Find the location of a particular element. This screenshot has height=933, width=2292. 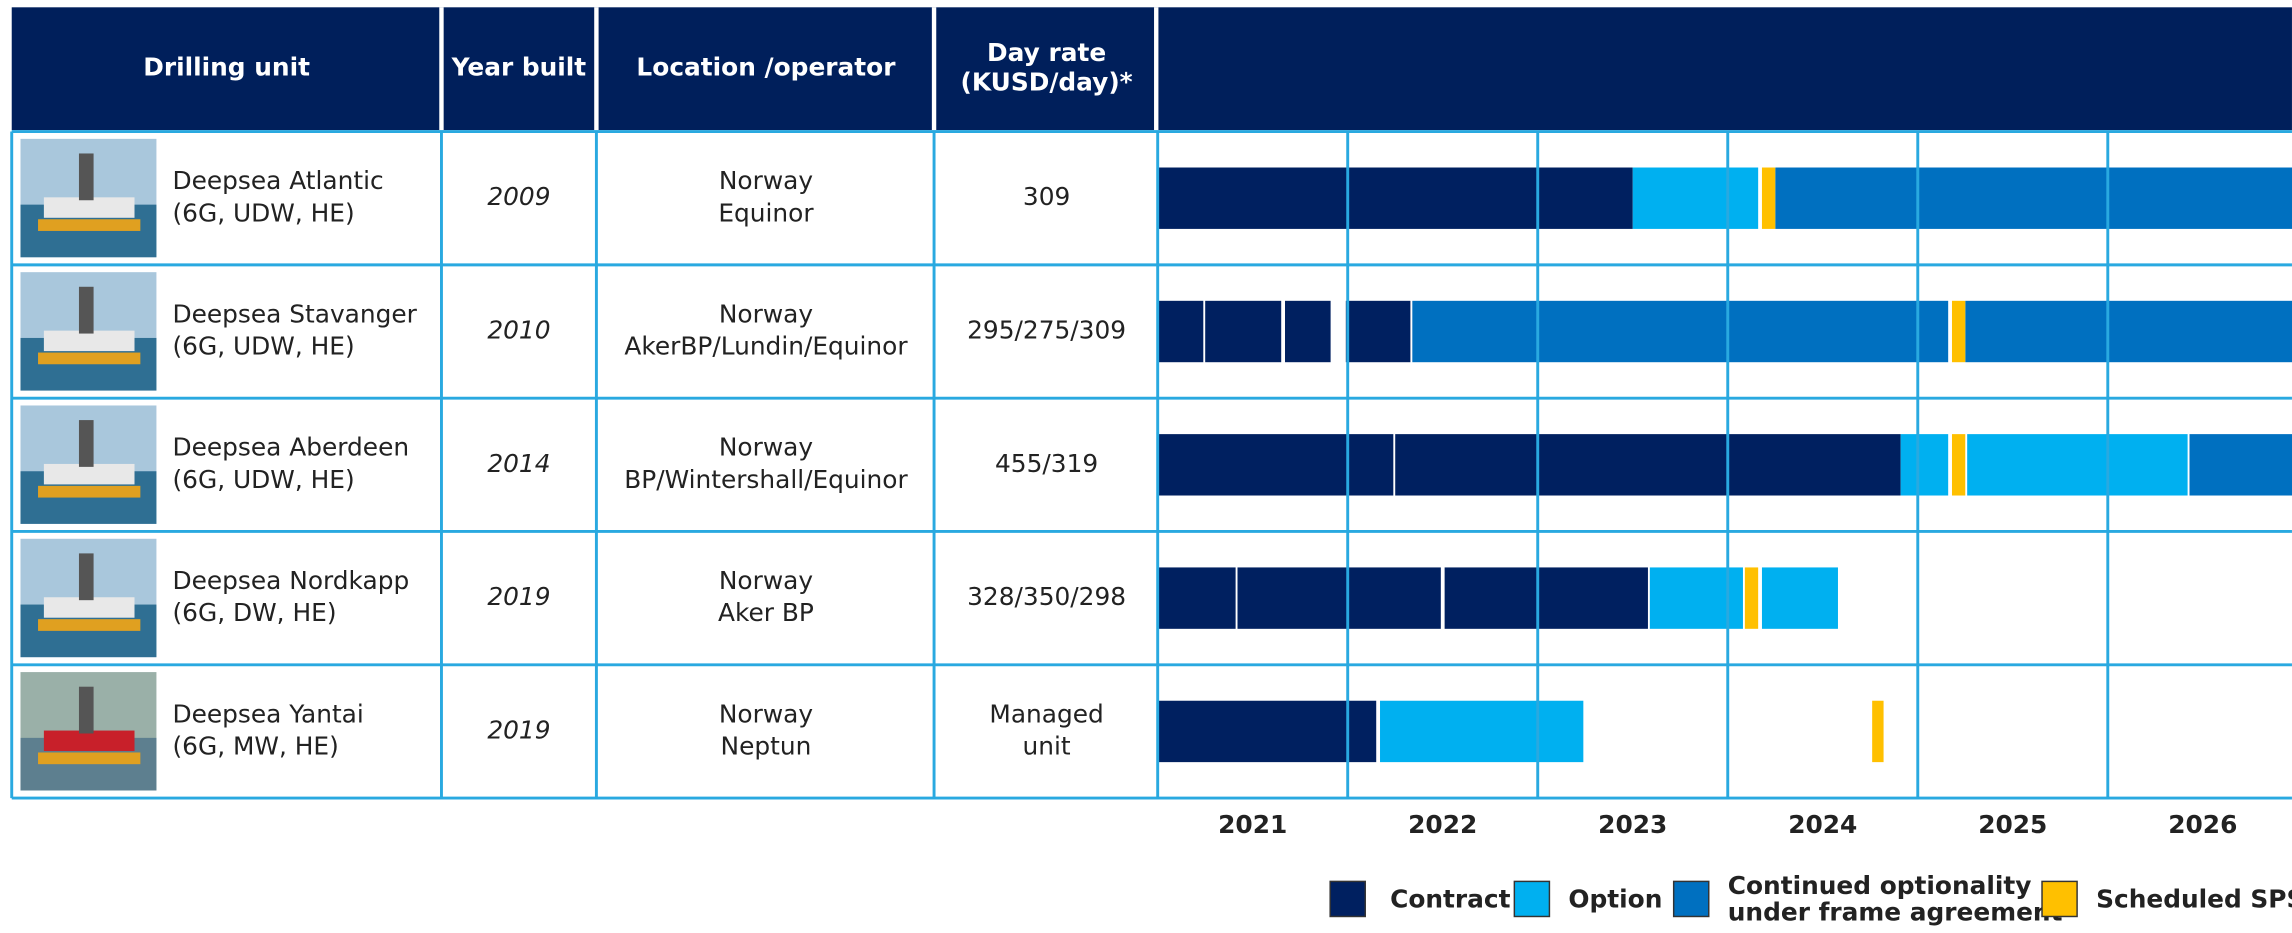

header: Drilling unit is located at coordinates (226, 67).